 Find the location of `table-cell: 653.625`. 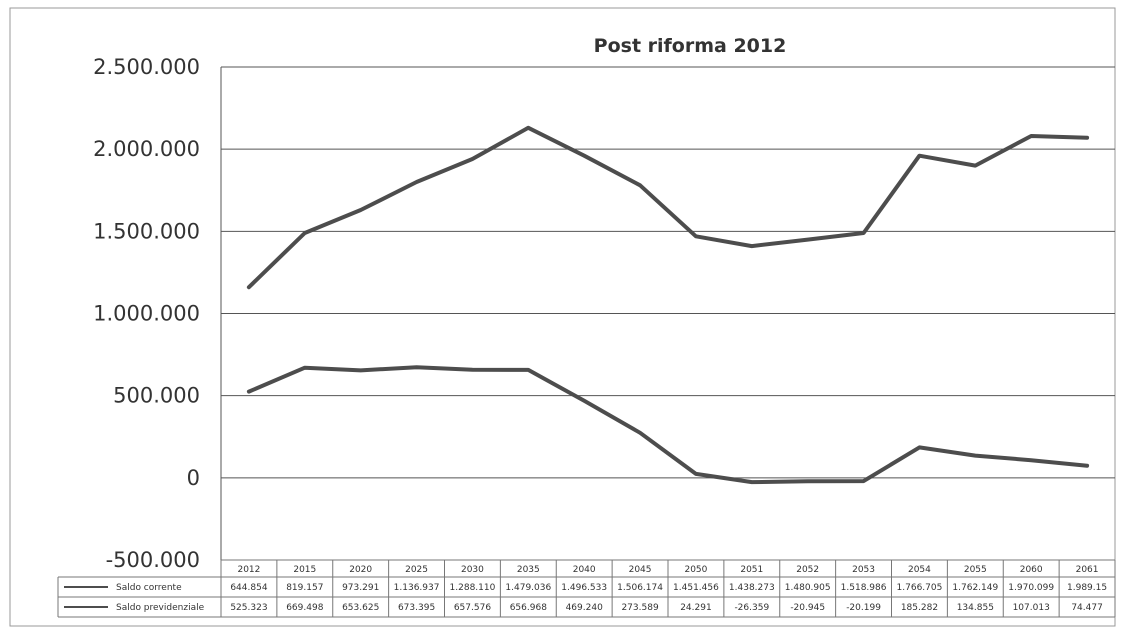

table-cell: 653.625 is located at coordinates (360, 608).